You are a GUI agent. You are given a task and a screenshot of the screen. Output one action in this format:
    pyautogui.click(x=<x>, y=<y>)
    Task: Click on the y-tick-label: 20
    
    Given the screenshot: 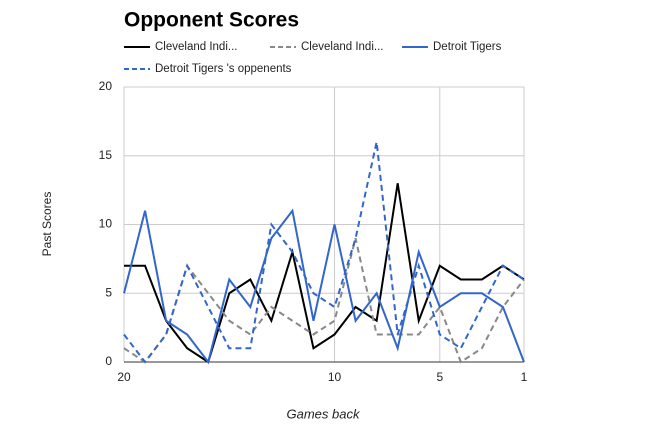 What is the action you would take?
    pyautogui.click(x=106, y=86)
    